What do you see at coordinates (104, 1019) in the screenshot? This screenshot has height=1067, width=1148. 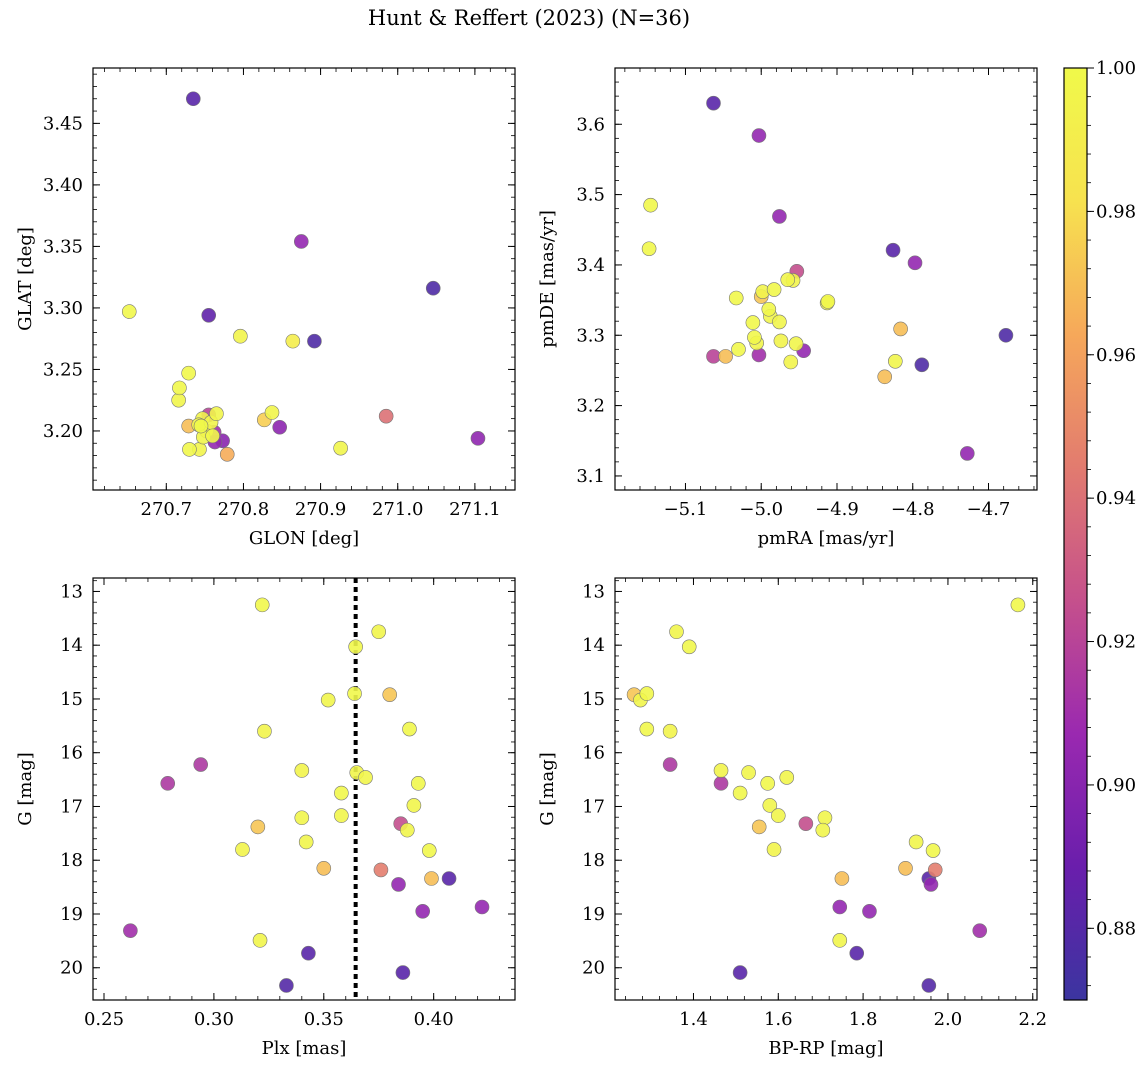 I see `x-tick-label: 0.25` at bounding box center [104, 1019].